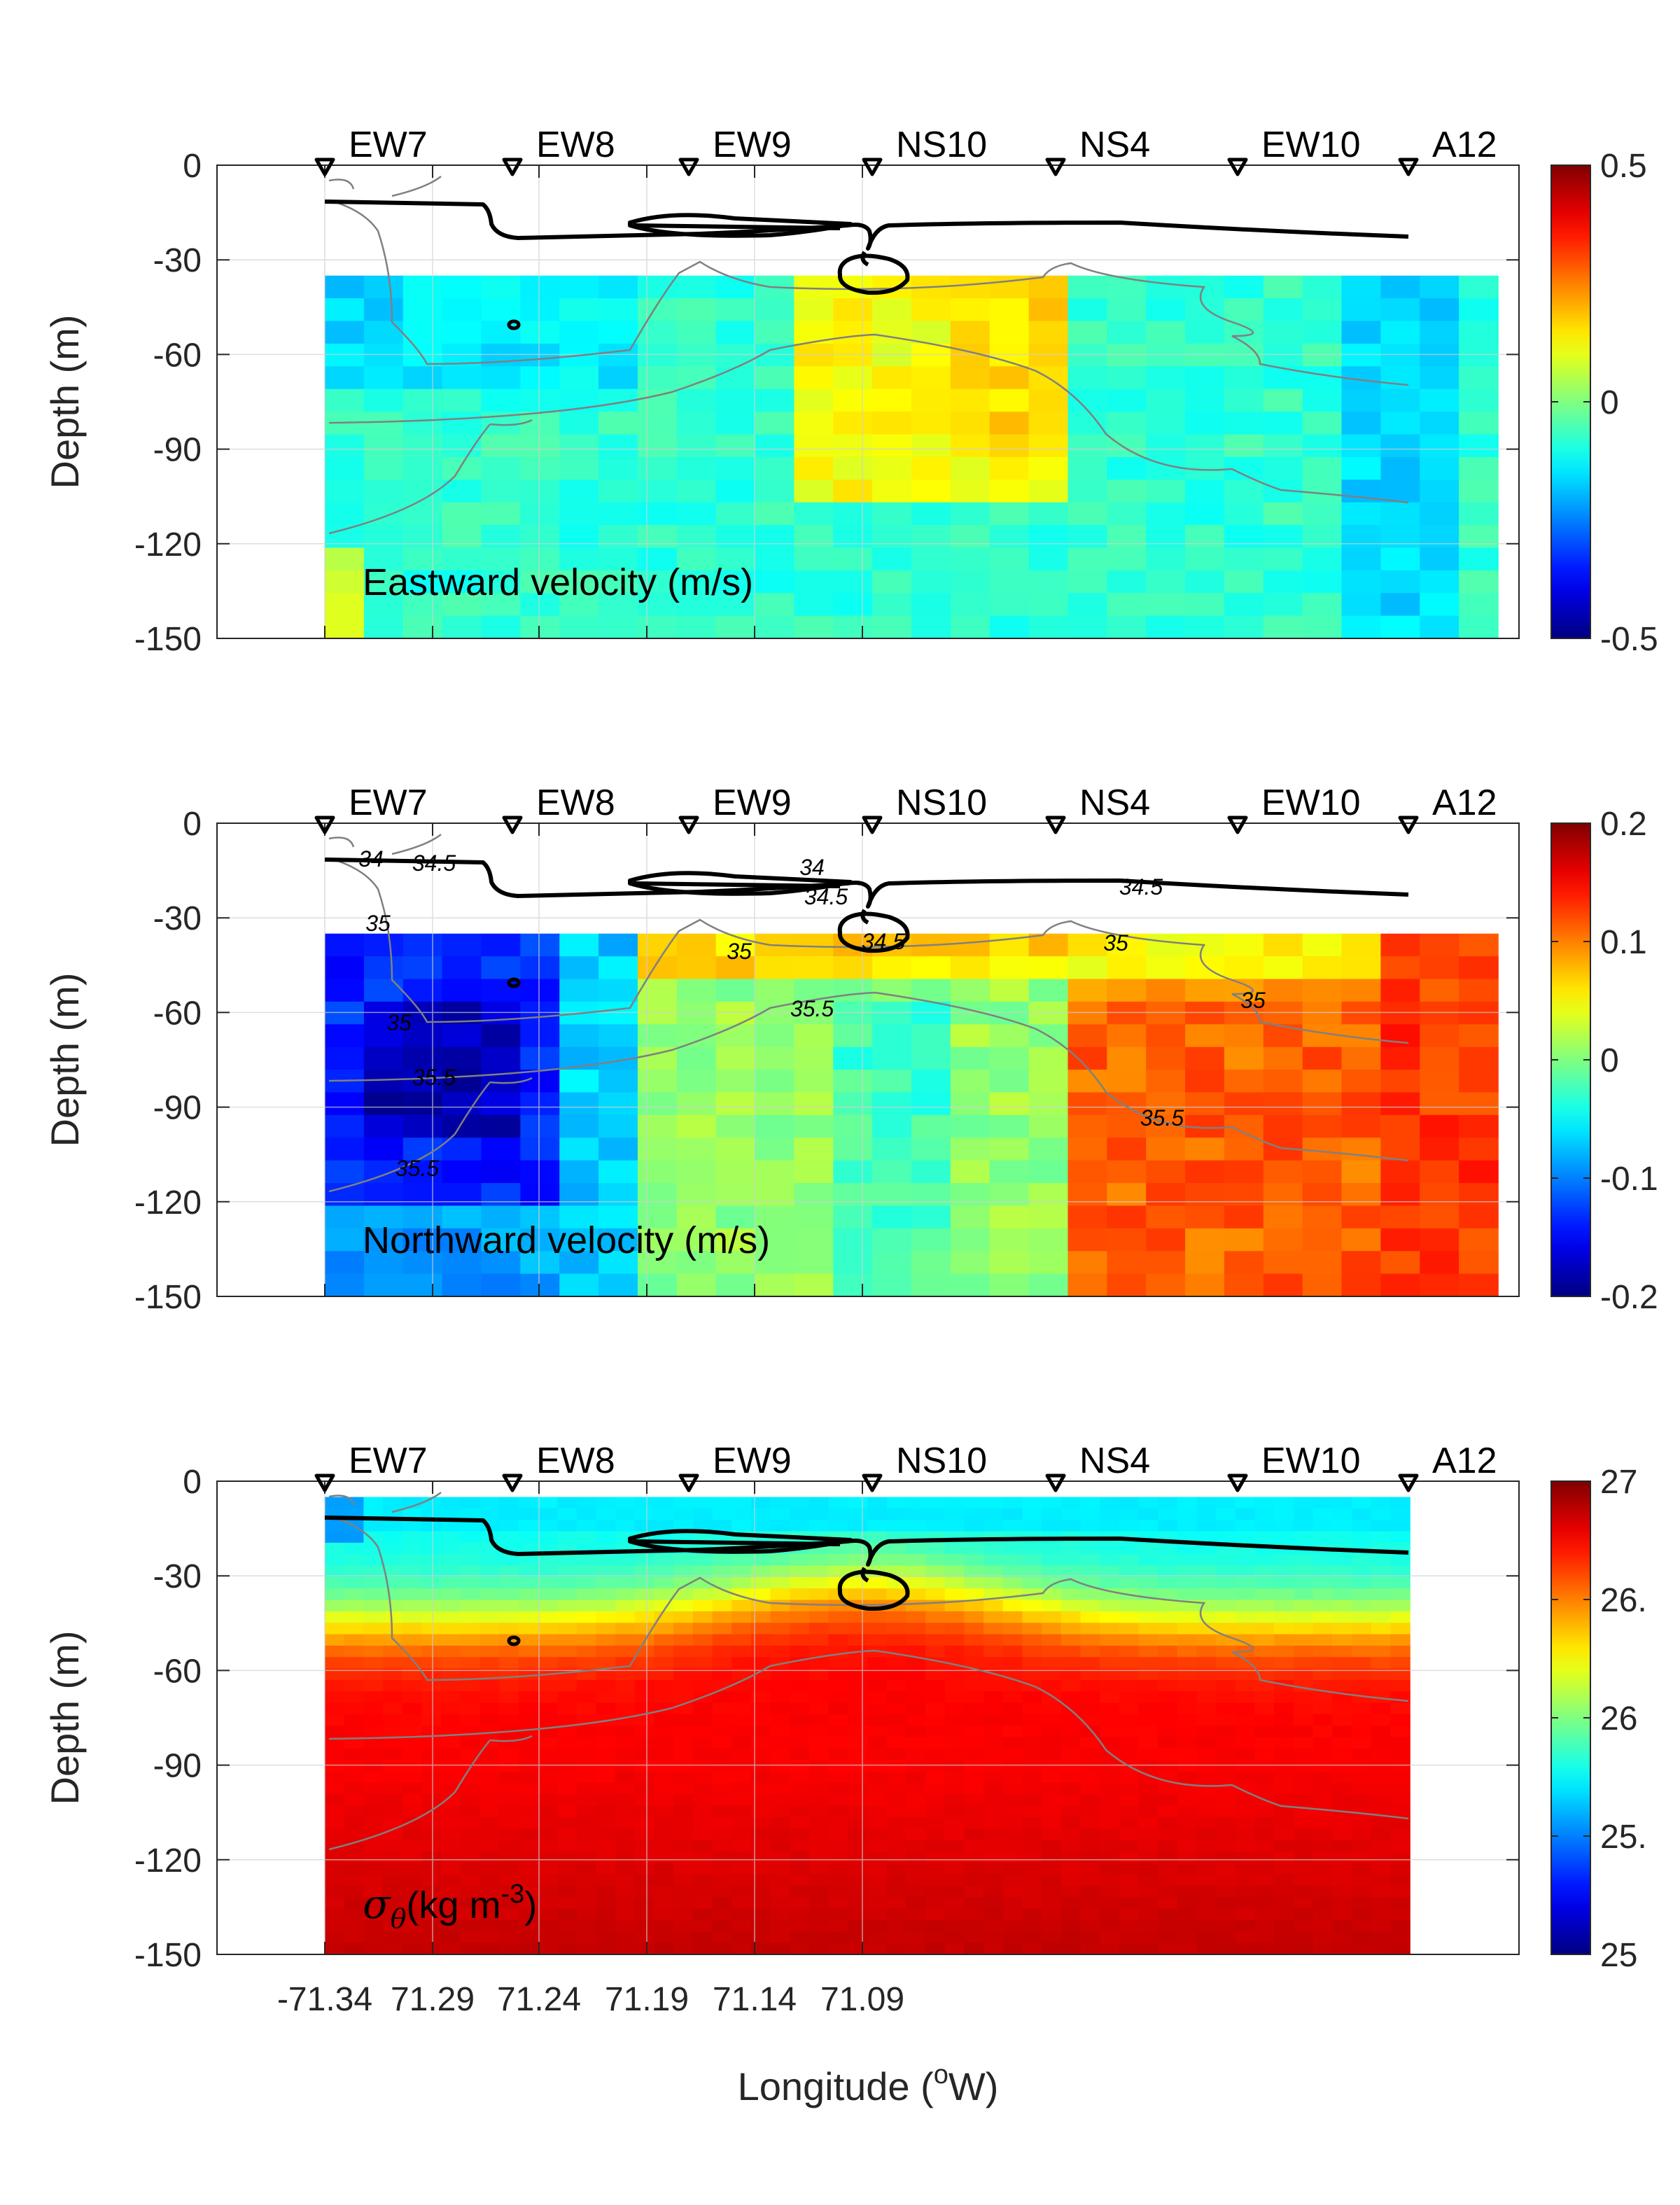  Describe the element at coordinates (530, 1905) in the screenshot. I see `label-part: )` at that location.